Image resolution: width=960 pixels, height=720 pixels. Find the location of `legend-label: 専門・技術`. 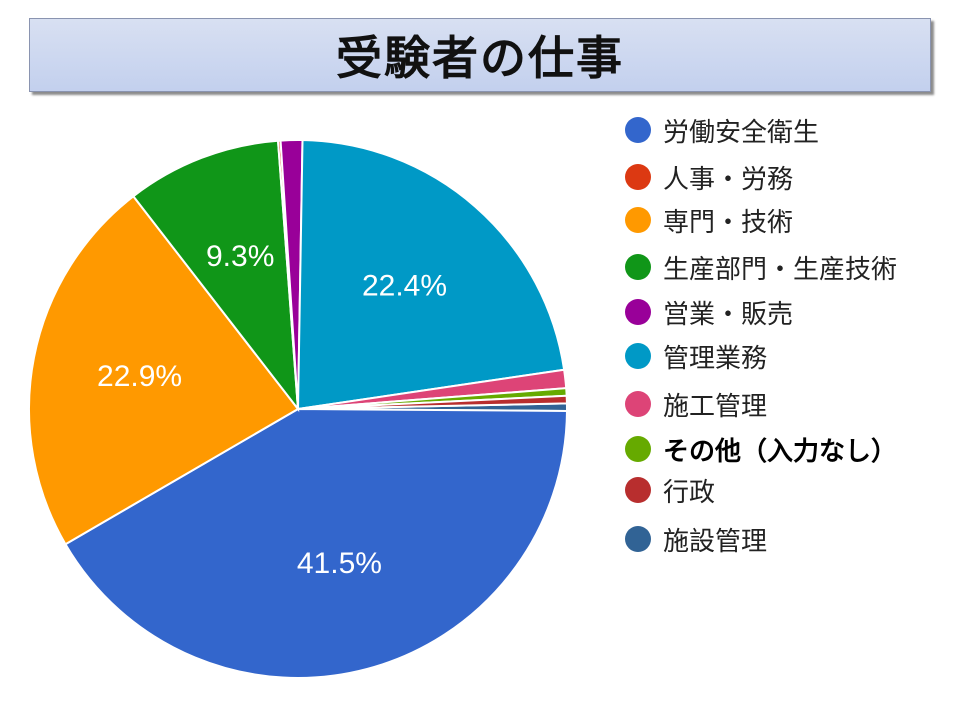

legend-label: 専門・技術 is located at coordinates (728, 222).